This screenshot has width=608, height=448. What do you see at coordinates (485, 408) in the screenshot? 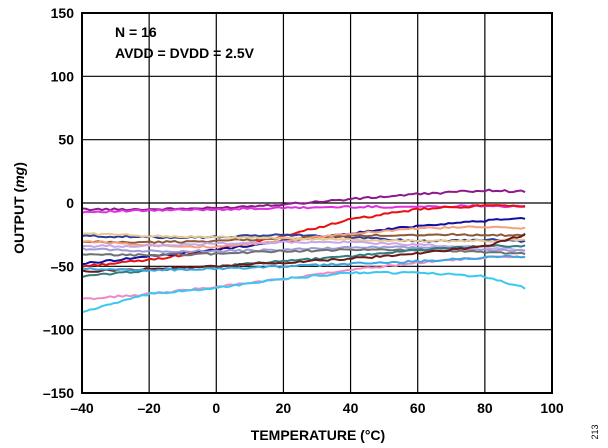
I see `x-tick-label: 80` at bounding box center [485, 408].